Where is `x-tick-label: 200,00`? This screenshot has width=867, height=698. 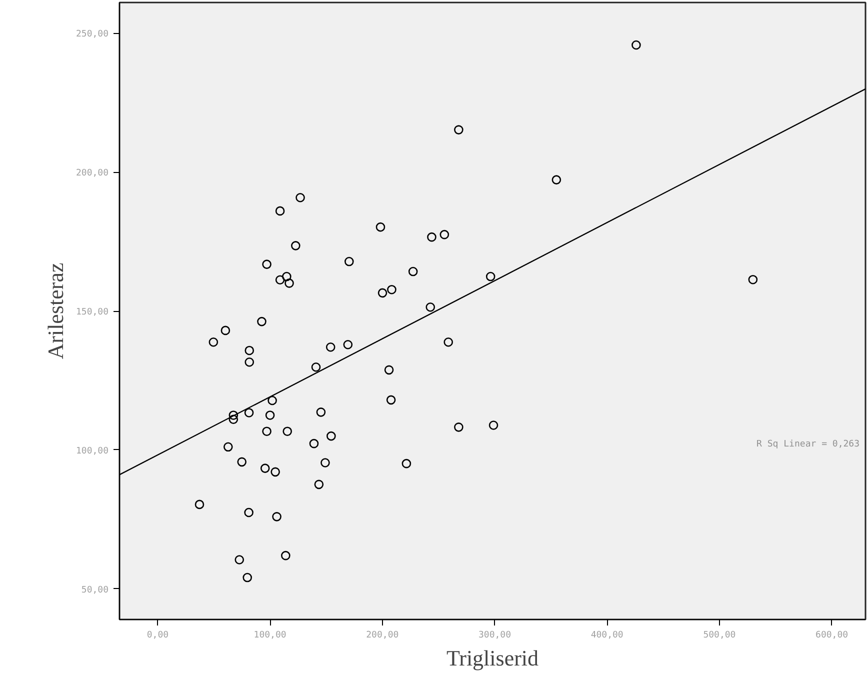
x-tick-label: 200,00 is located at coordinates (382, 635).